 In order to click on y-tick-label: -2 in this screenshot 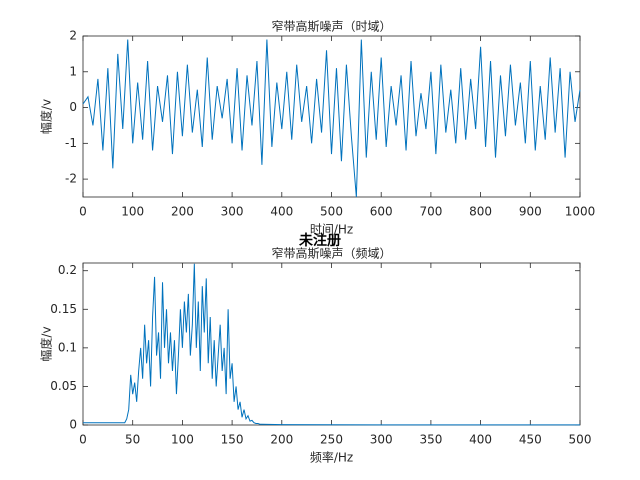, I will do `click(71, 179)`.